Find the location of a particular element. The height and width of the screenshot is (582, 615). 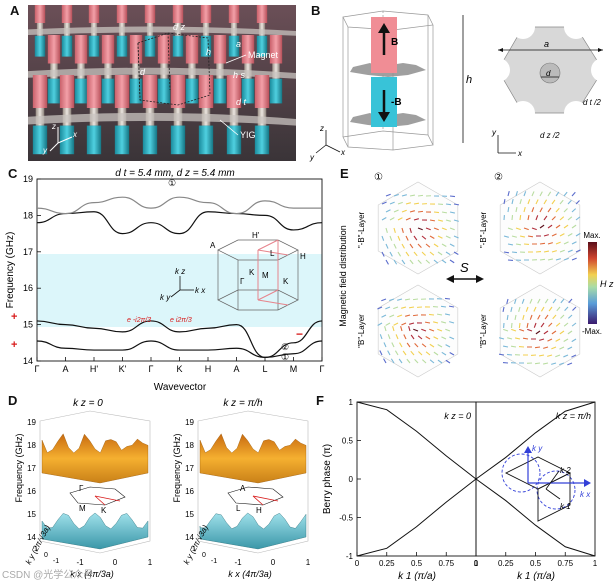

xtick-label: Γ is located at coordinates (151, 369).